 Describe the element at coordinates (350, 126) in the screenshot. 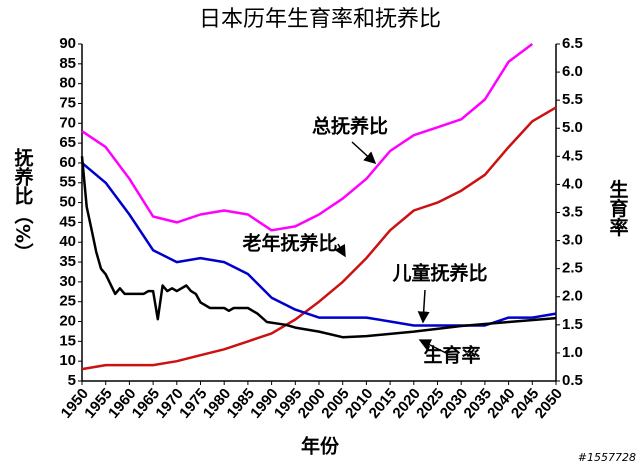

I see `annotation: 总抚养比` at that location.